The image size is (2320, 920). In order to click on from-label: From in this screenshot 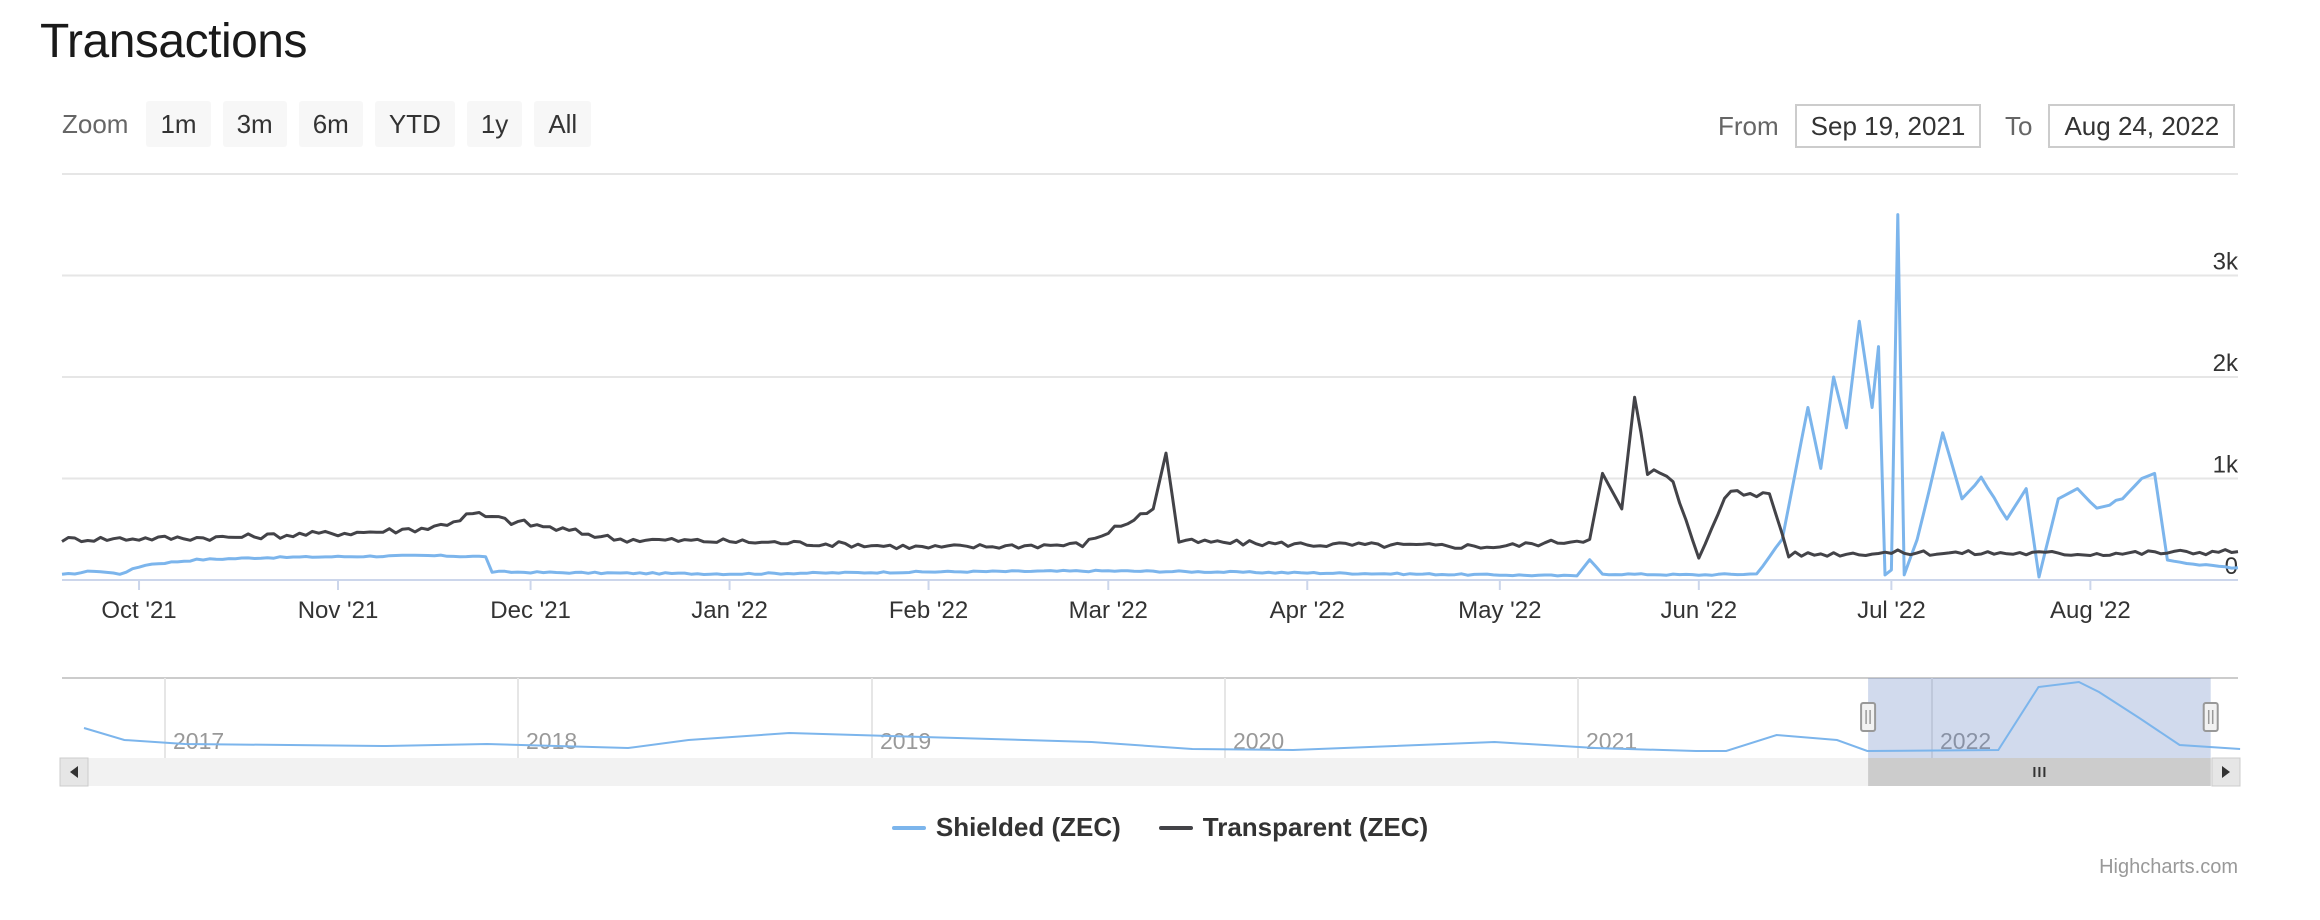, I will do `click(1748, 125)`.